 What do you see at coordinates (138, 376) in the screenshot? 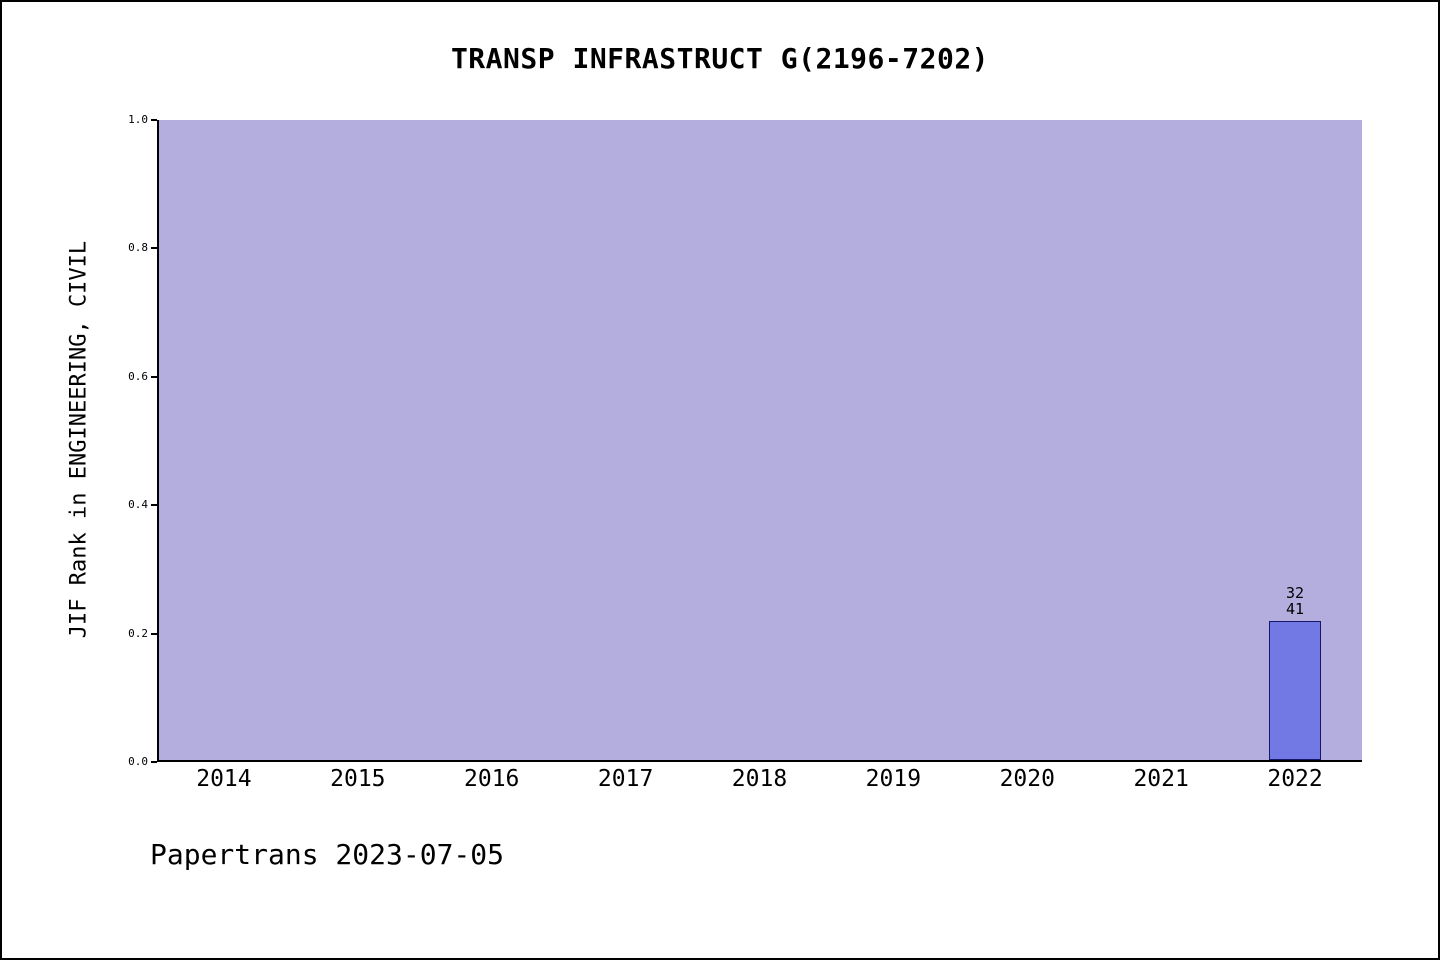
I see `y-tick-label: 0.6` at bounding box center [138, 376].